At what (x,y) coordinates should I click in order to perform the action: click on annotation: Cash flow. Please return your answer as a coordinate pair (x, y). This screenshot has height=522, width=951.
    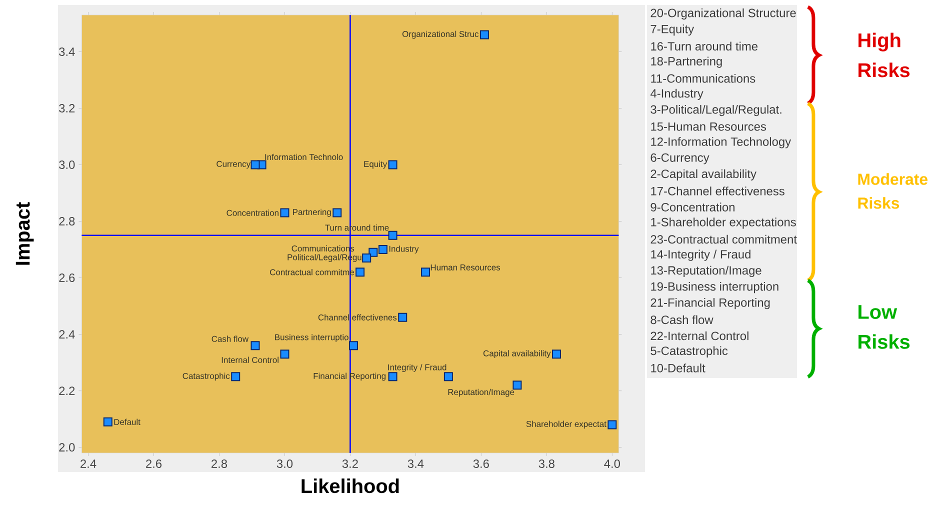
    Looking at the image, I should click on (230, 339).